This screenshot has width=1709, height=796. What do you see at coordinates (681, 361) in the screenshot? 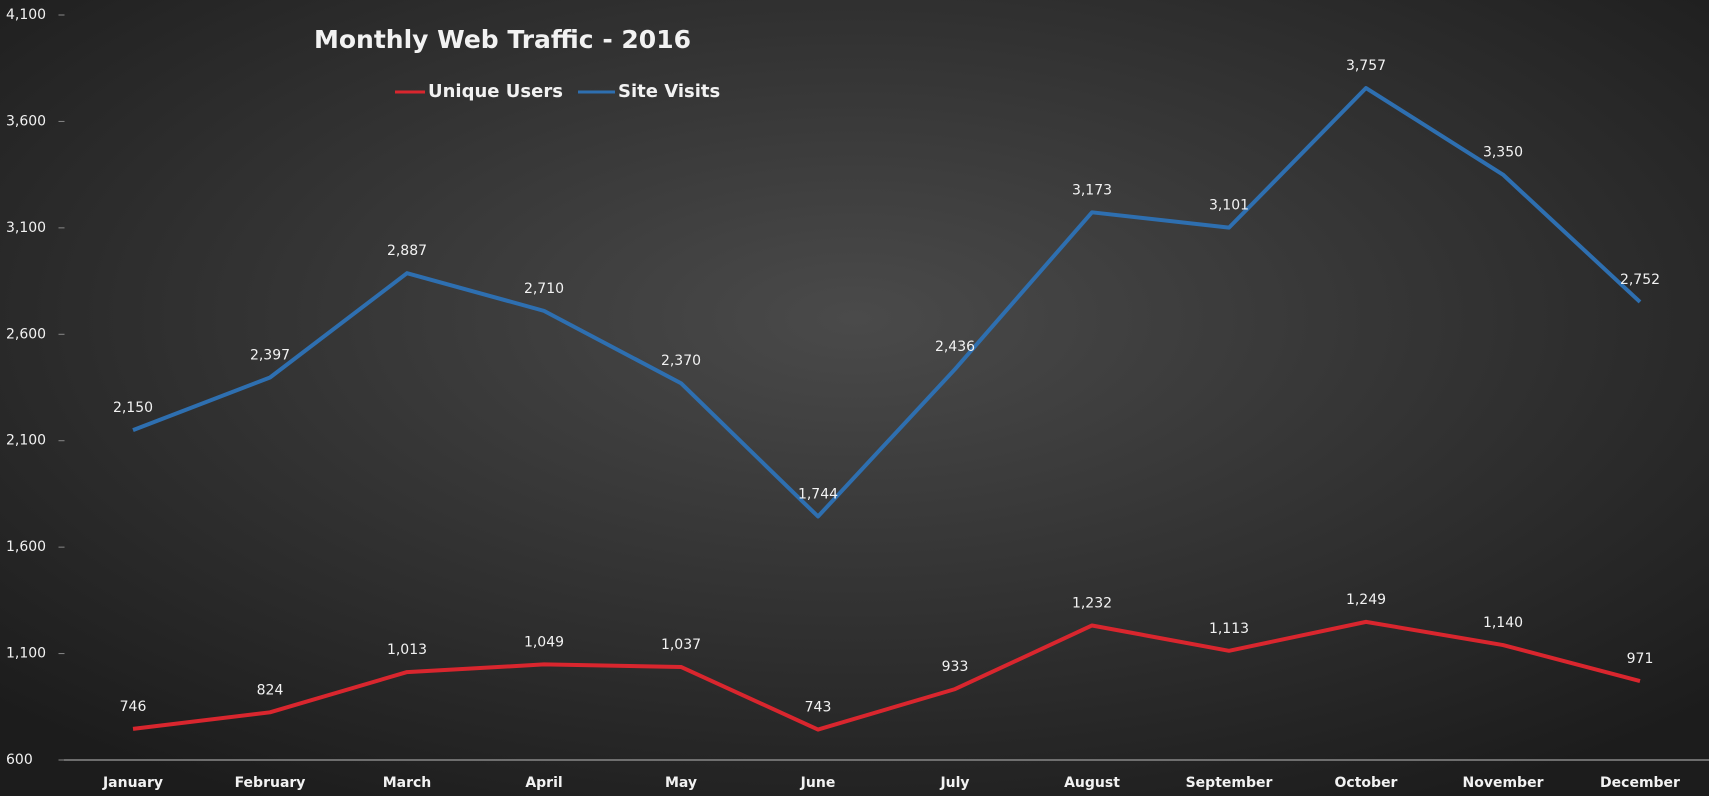
I see `data-label: 2,370` at bounding box center [681, 361].